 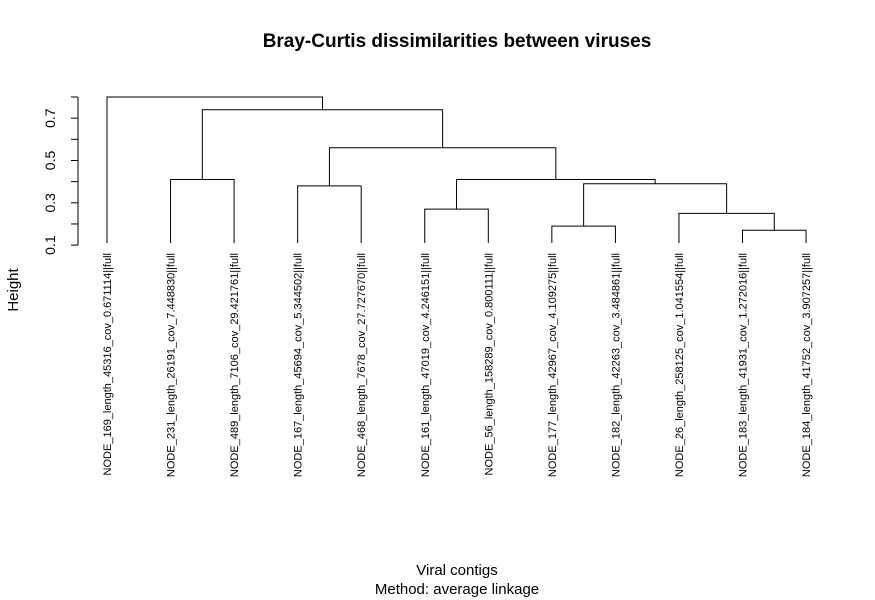 What do you see at coordinates (50, 245) in the screenshot?
I see `y-tick-label: 0.1` at bounding box center [50, 245].